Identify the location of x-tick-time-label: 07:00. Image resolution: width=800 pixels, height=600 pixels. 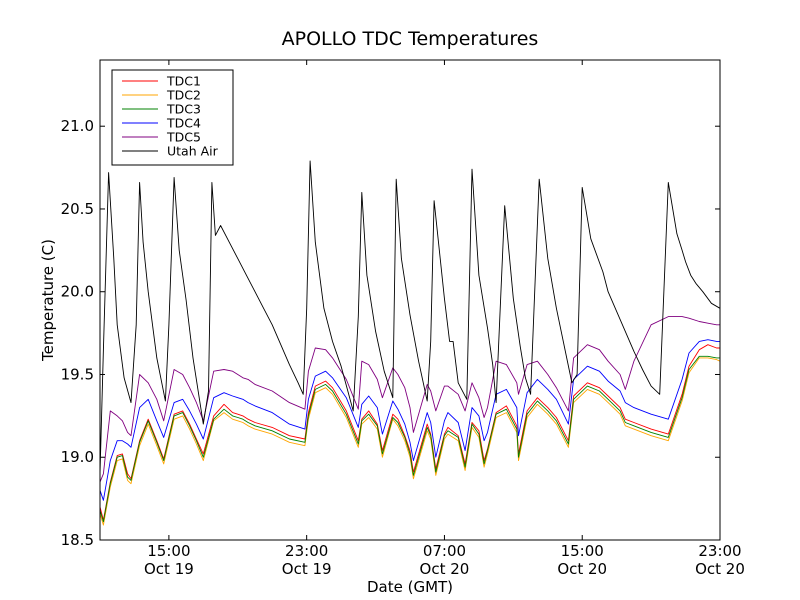
(444, 551).